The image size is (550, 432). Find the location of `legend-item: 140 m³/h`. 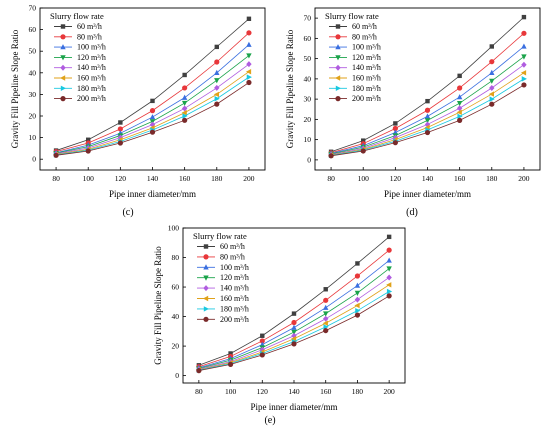

legend-item: 140 m³/h is located at coordinates (223, 288).